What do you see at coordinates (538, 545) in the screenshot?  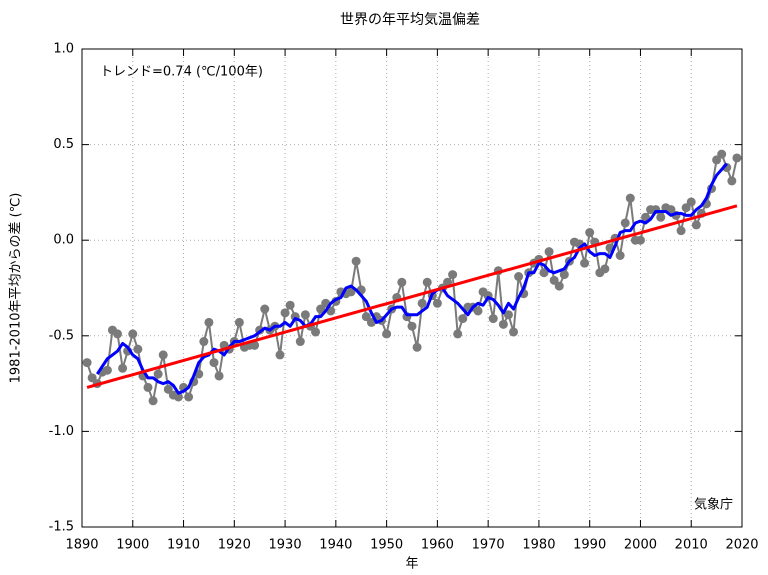 I see `x-tick-label: 1980` at bounding box center [538, 545].